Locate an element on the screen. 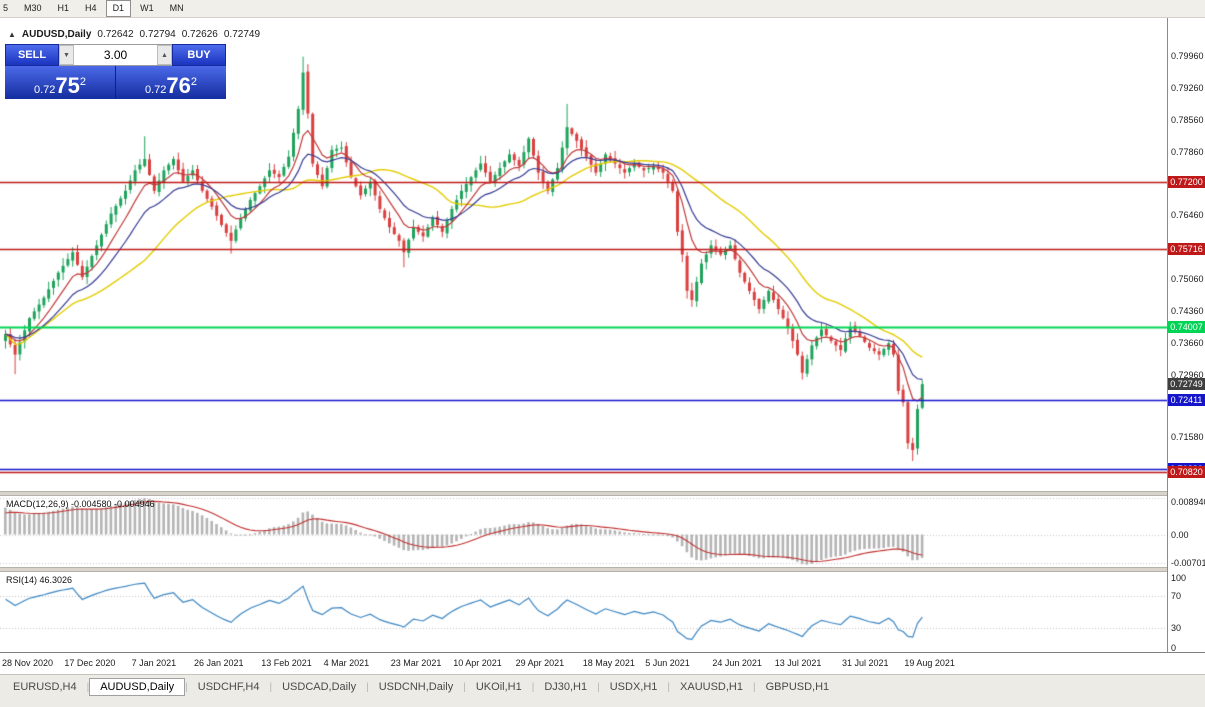 The height and width of the screenshot is (707, 1205). ohlc-low: 0.72626 is located at coordinates (199, 34).